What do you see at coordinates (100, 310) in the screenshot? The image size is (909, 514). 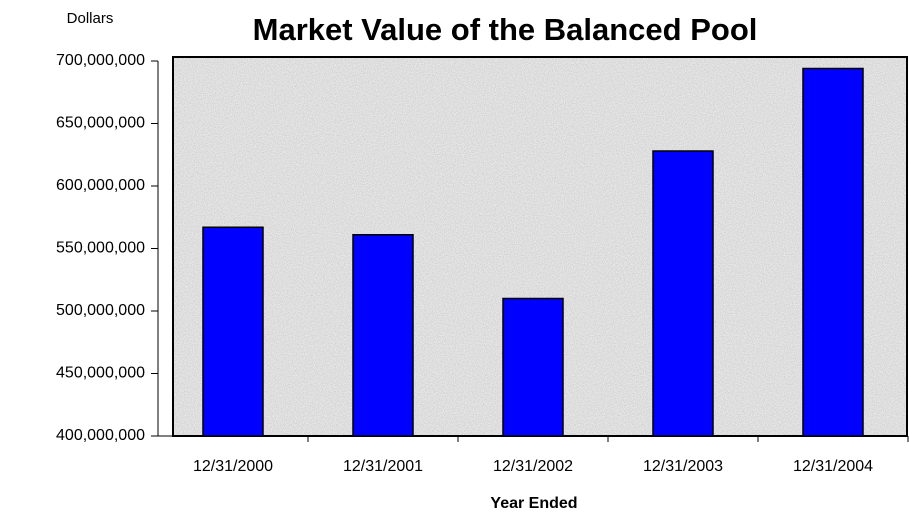 I see `y-tick-label: 500,000,000` at bounding box center [100, 310].